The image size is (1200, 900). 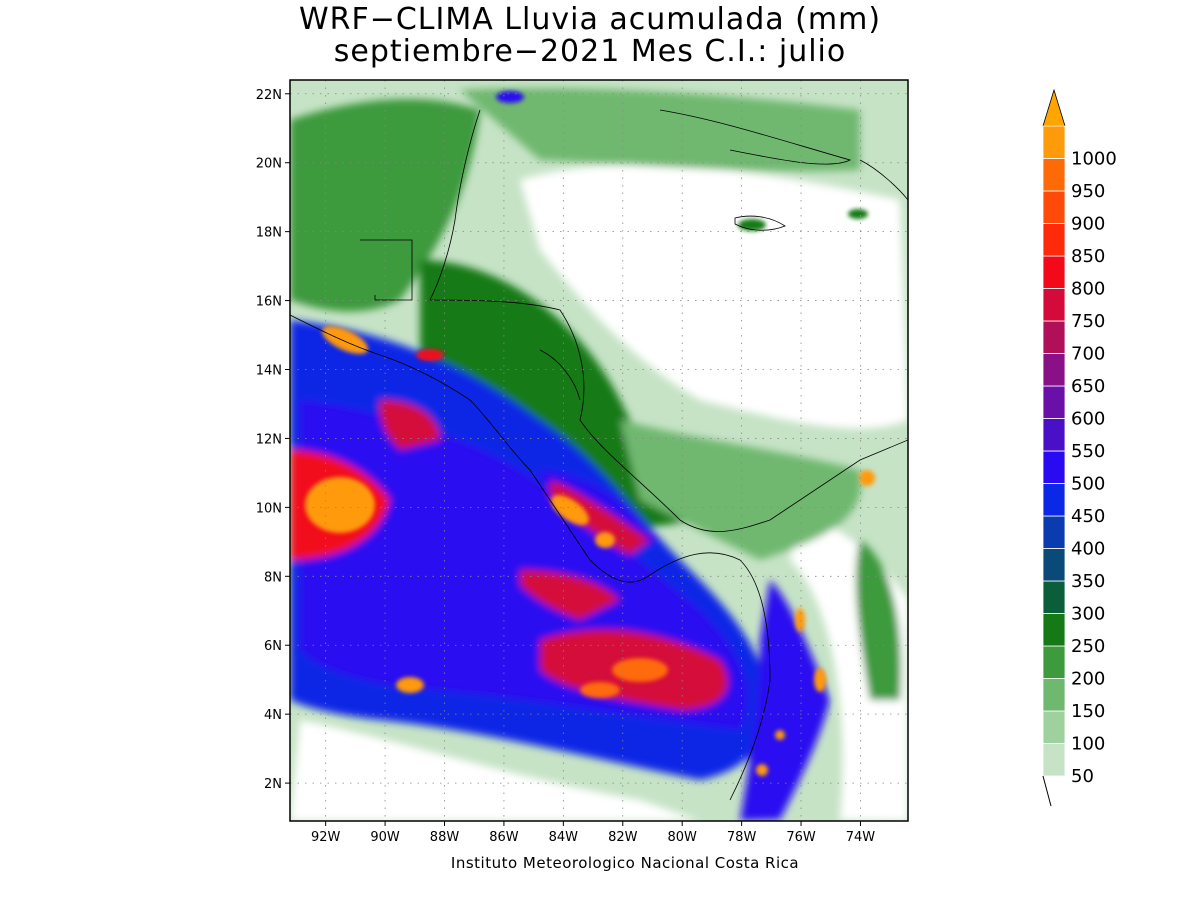 I want to click on map-title-line-1: WRF−CLIMA Lluvia acumulada (mm), so click(x=590, y=19).